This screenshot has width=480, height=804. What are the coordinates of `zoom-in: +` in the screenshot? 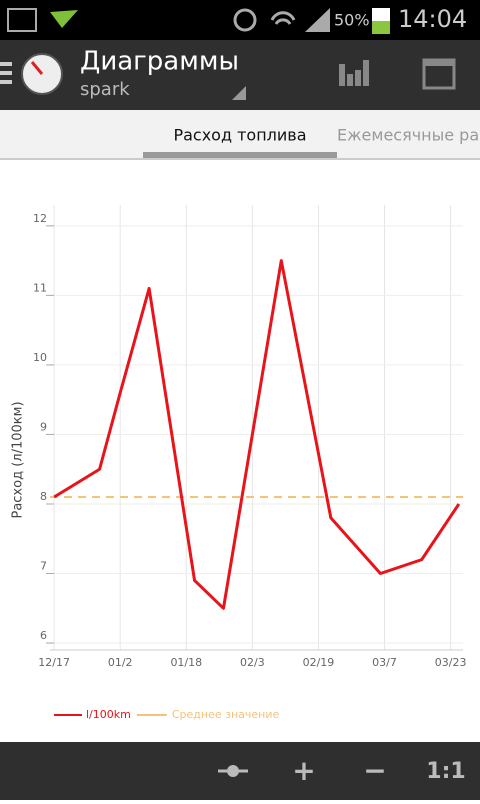 It's located at (303, 770).